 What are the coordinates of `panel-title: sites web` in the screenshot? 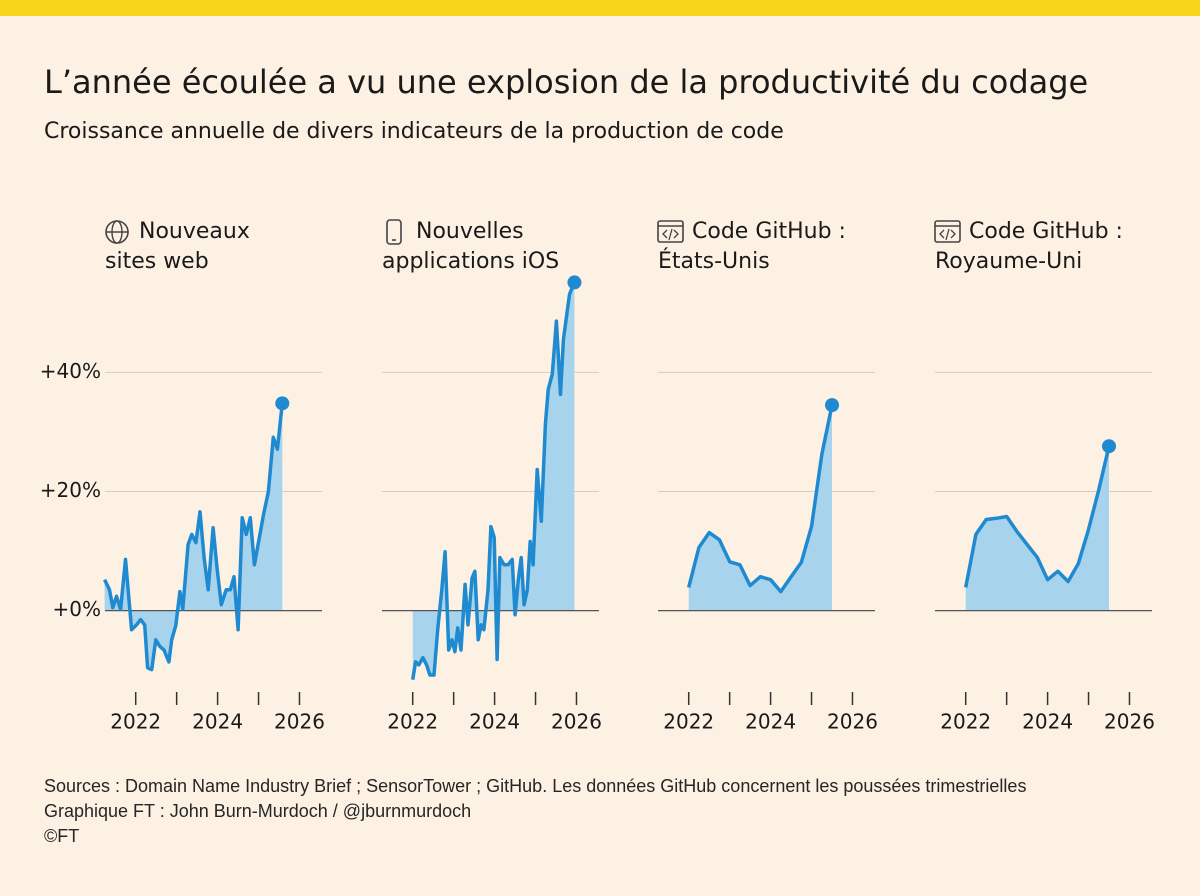 It's located at (157, 261).